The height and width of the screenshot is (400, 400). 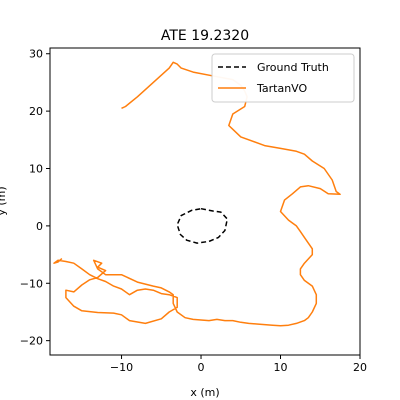 What do you see at coordinates (36, 54) in the screenshot?
I see `y-tick-label: 30` at bounding box center [36, 54].